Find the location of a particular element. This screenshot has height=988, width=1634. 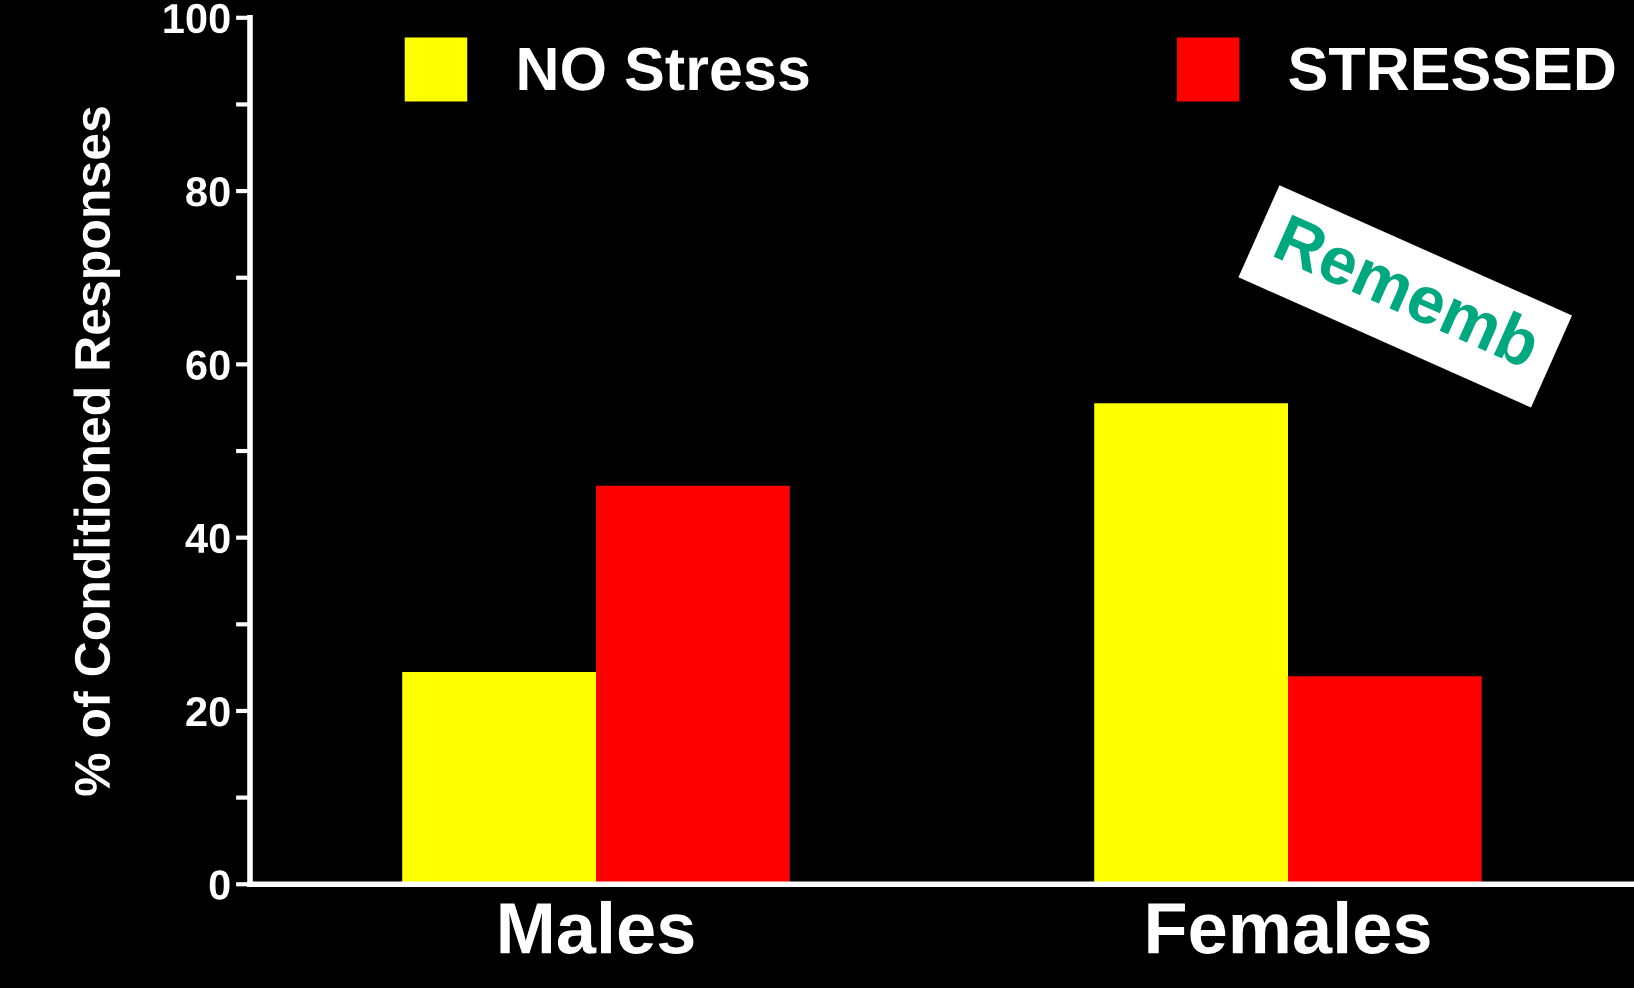

x-tick-label: Males is located at coordinates (597, 927).